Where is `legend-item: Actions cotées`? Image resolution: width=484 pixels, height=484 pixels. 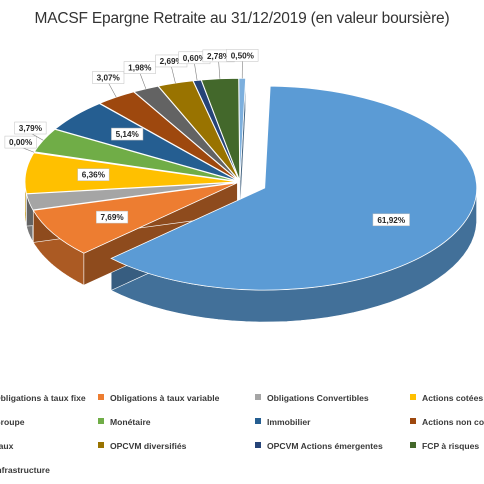 legend-item: Actions cotées is located at coordinates (446, 398).